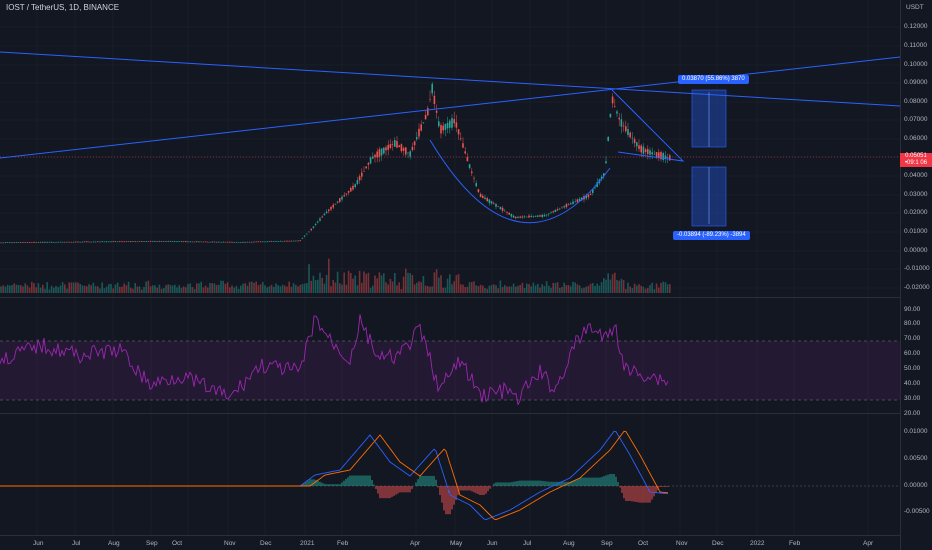  I want to click on price-axis, so click(916, 275).